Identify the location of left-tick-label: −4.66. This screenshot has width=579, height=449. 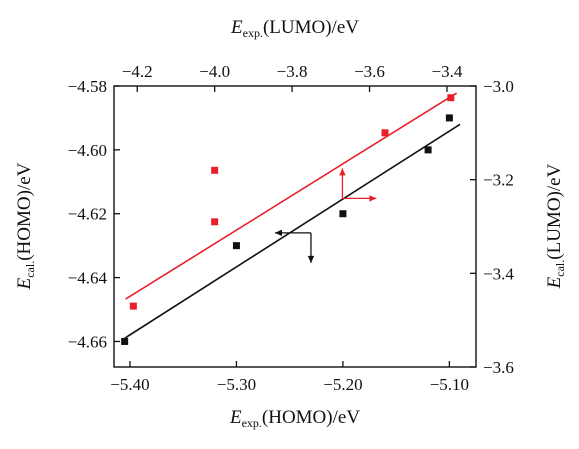
(87, 341).